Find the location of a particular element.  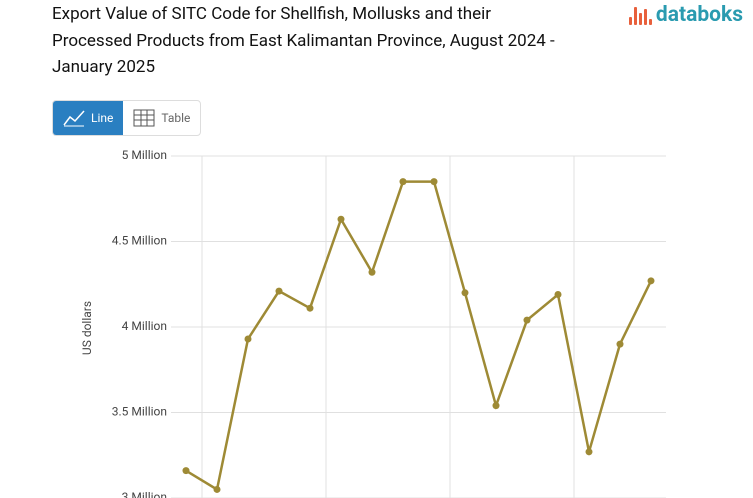

y-axis-label: US dollars is located at coordinates (87, 328).